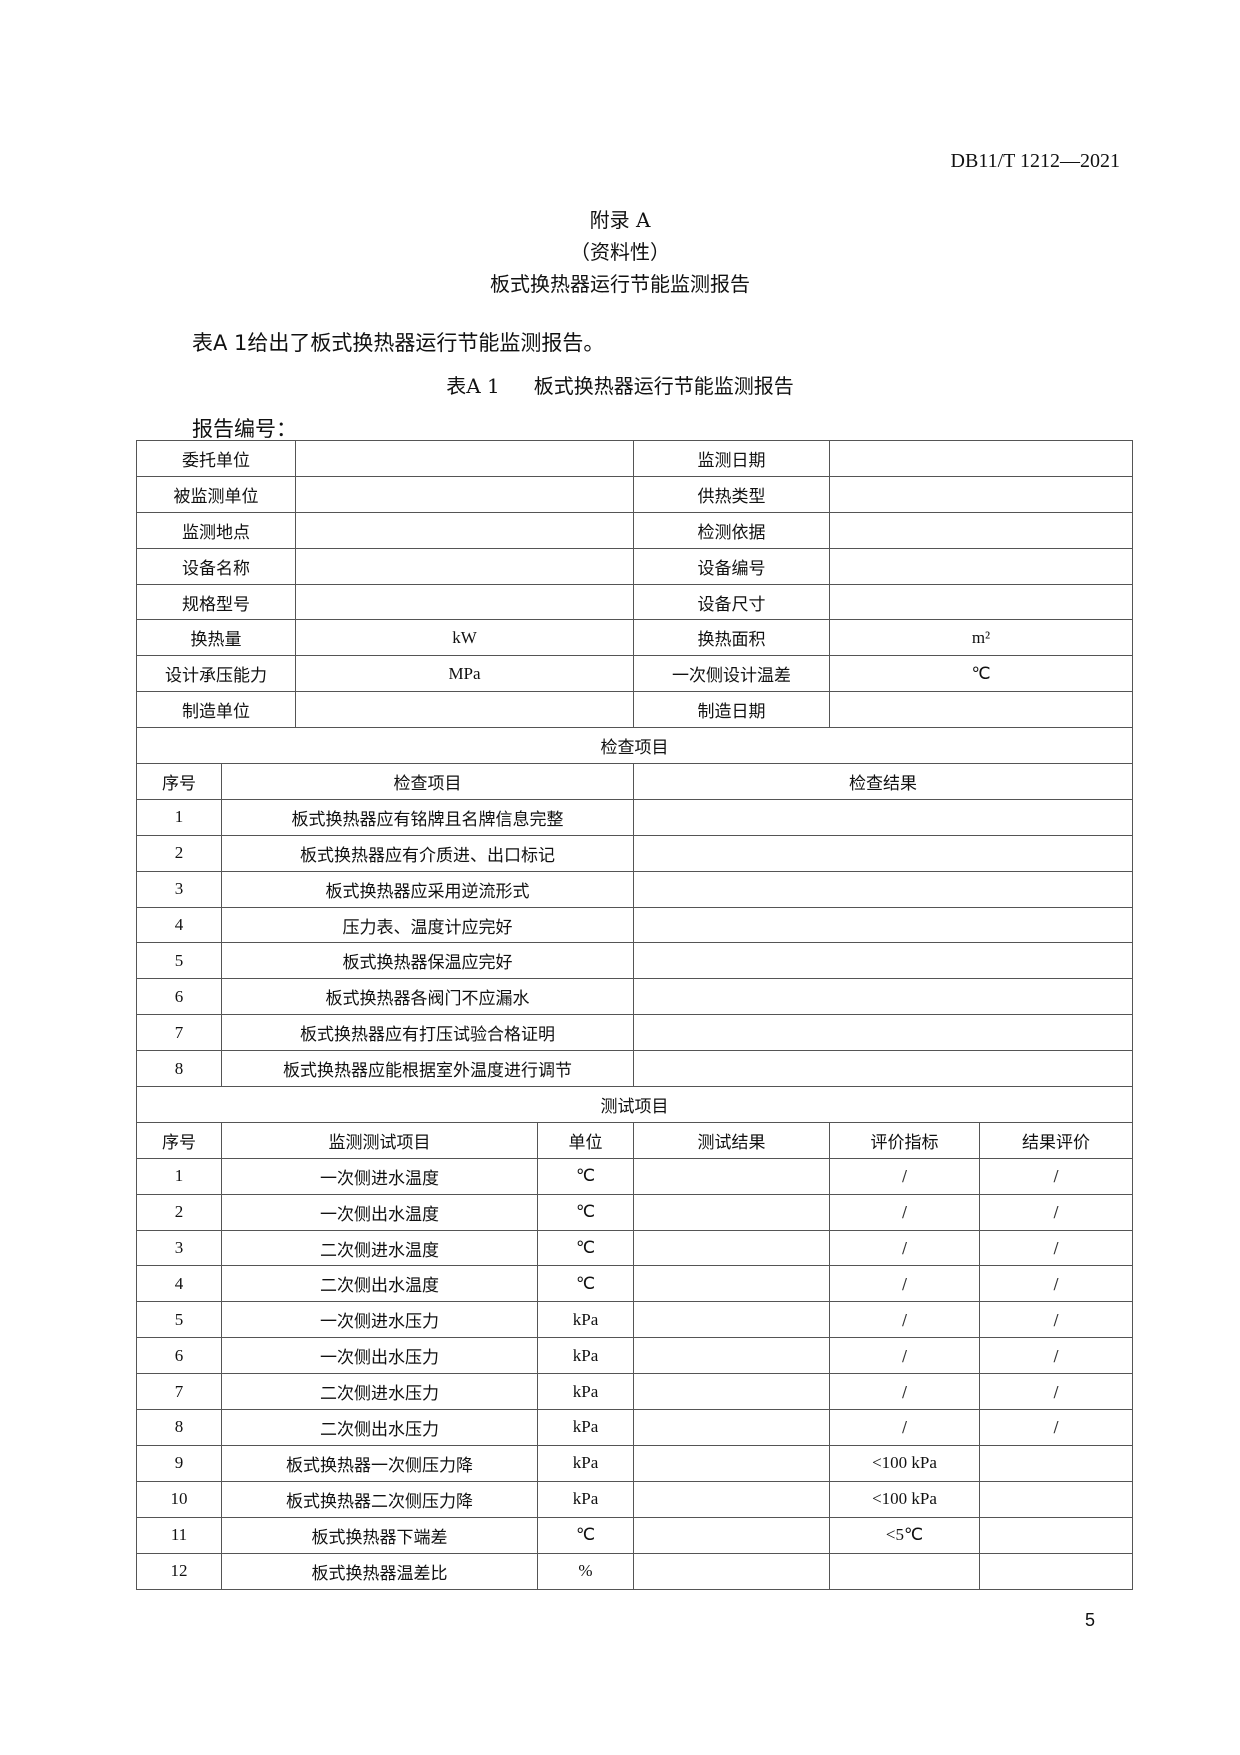 This screenshot has width=1240, height=1755. Describe the element at coordinates (427, 961) in the screenshot. I see `inspection-item: 板式换热器保温应完好` at that location.